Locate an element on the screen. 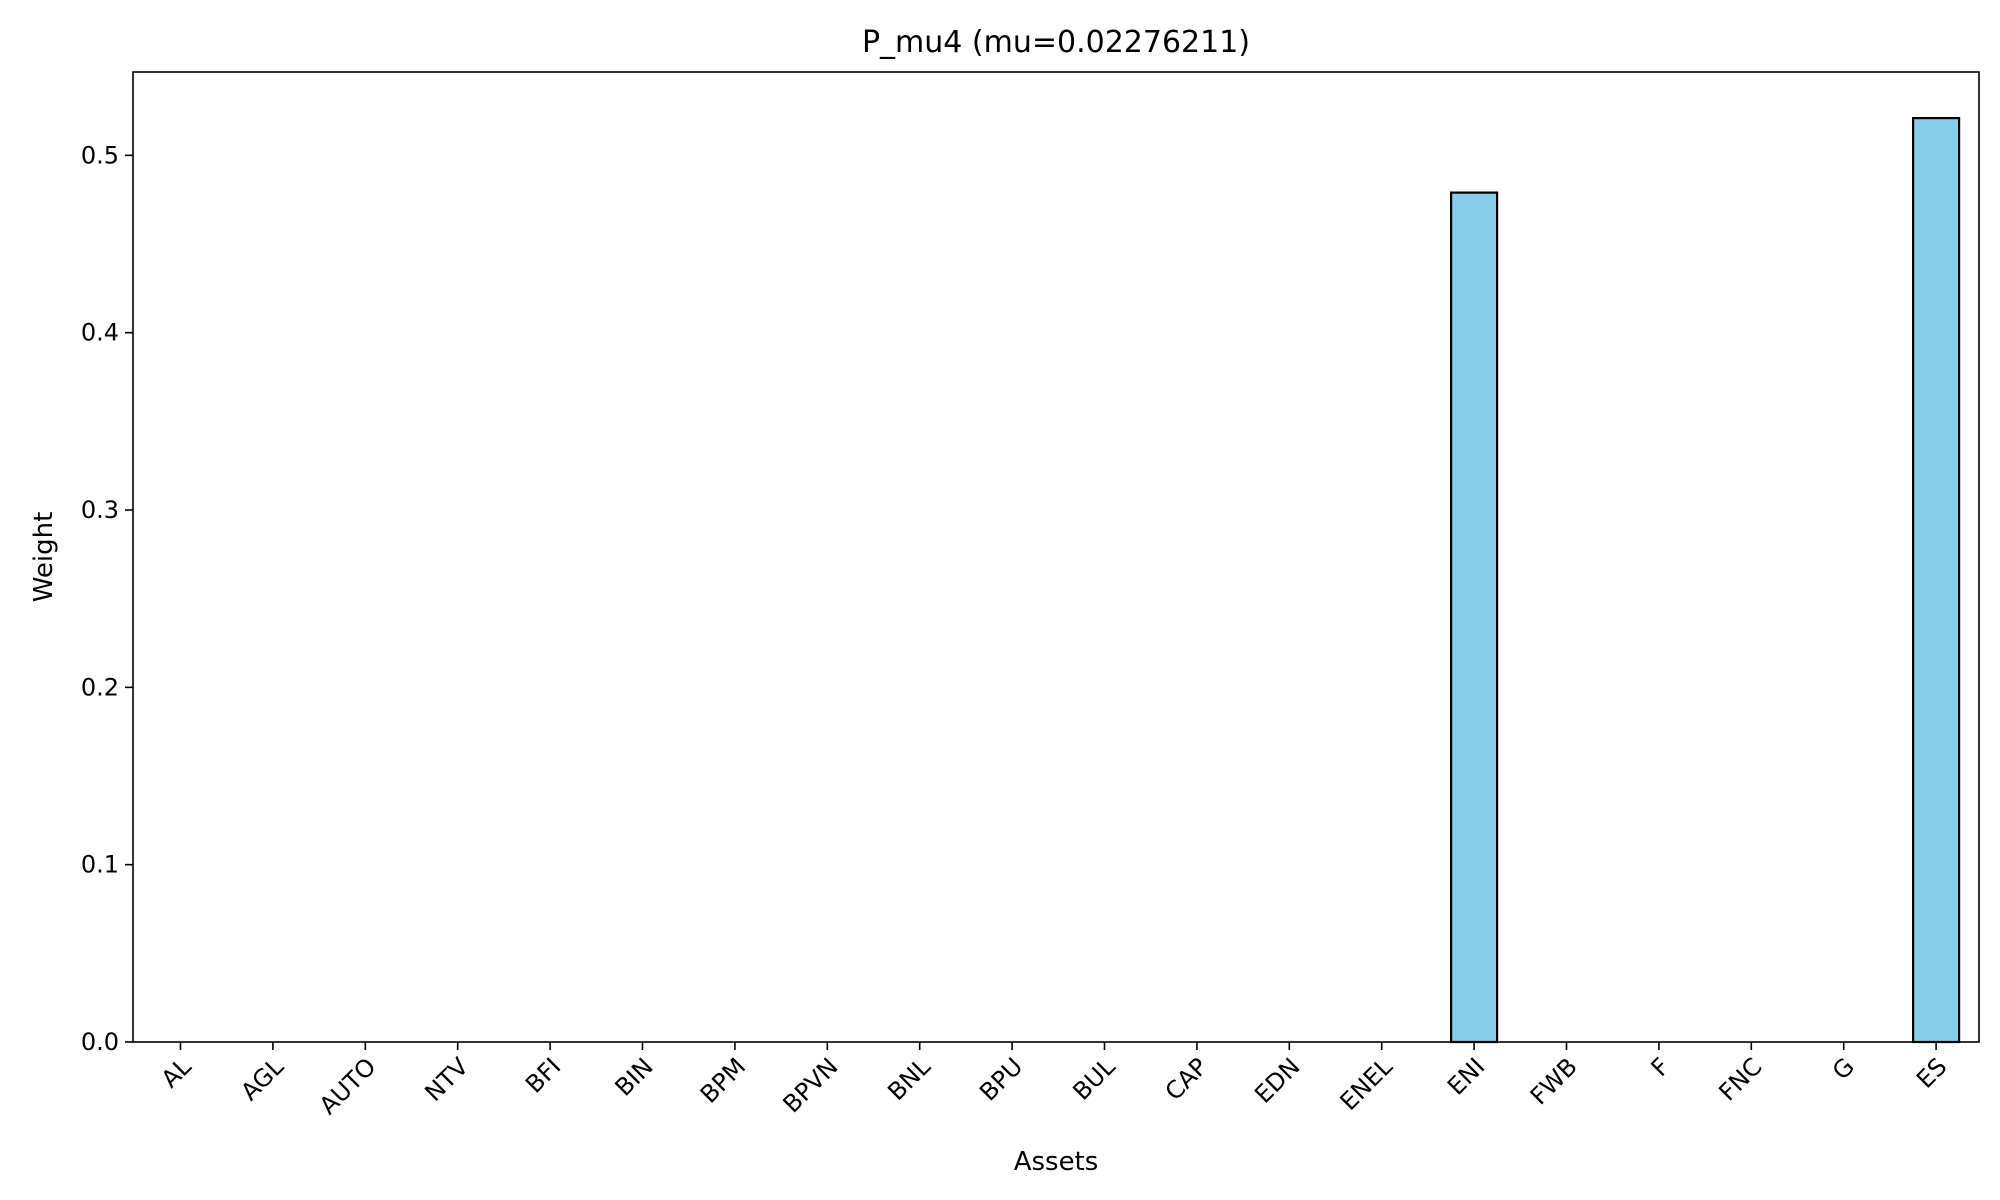  x-tick-label: AUTO is located at coordinates (348, 1086).